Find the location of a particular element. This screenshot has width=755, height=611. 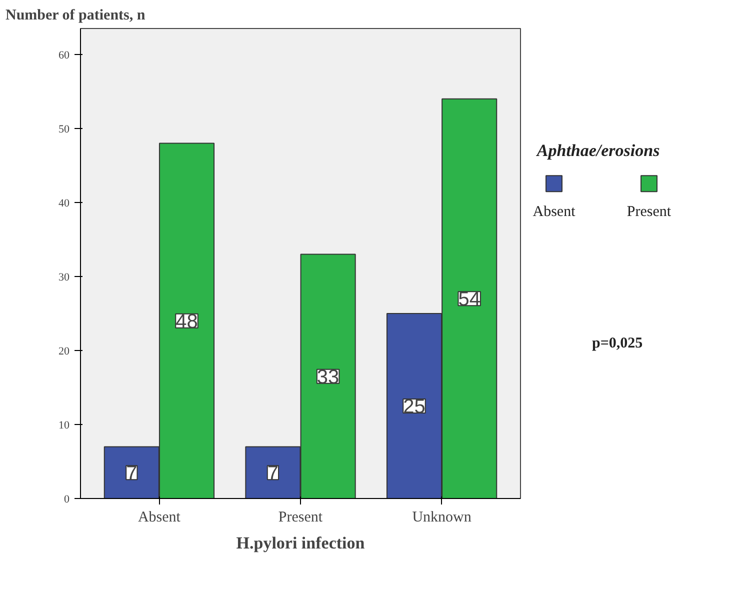

y-tick-label: 50 is located at coordinates (64, 129).